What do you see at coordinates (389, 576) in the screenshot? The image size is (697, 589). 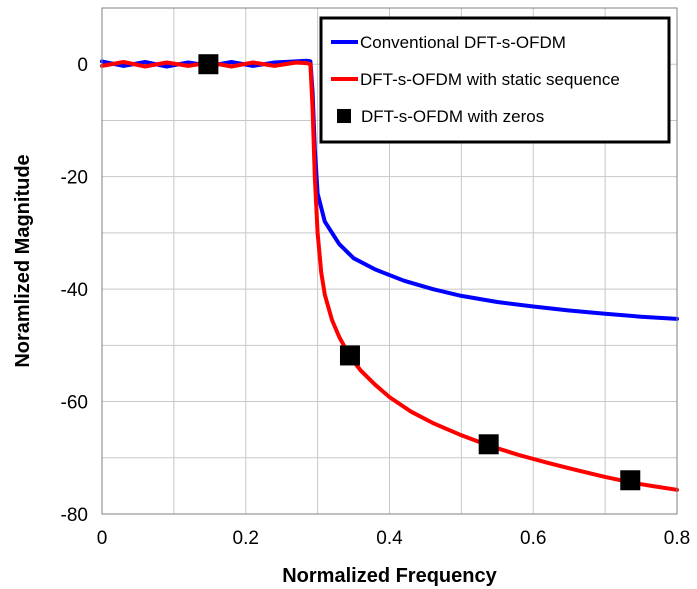 I see `x-axis-title: Normalized Frequency` at bounding box center [389, 576].